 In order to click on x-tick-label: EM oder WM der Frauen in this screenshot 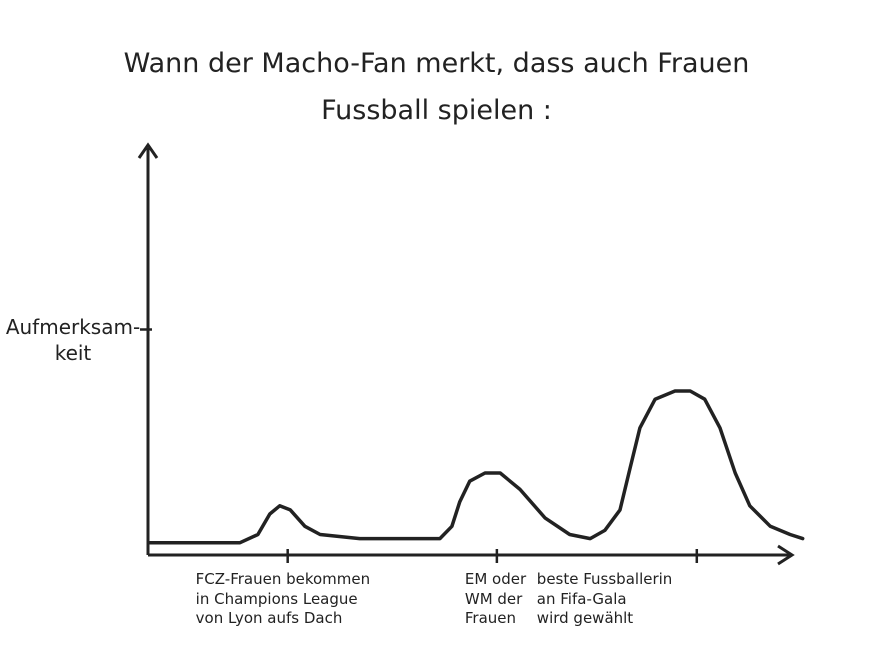, I will do `click(495, 598)`.